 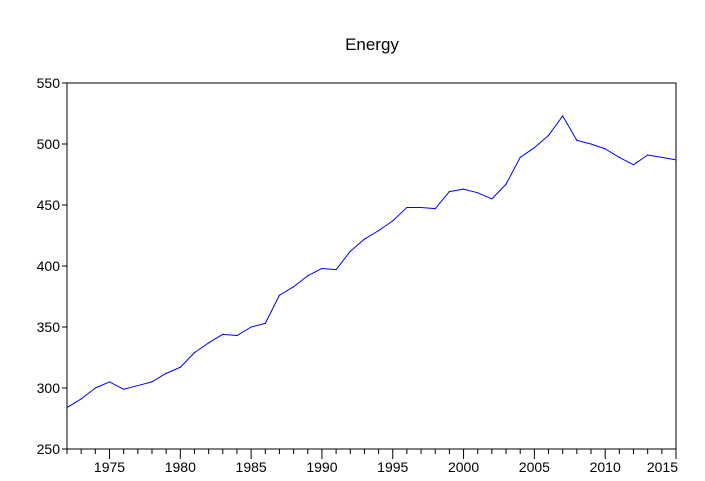 I want to click on y-tick-label: 450, so click(x=49, y=205).